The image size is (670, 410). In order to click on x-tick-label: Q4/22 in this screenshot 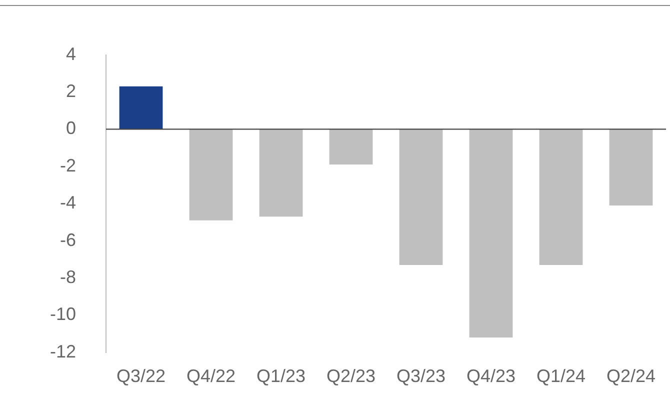, I will do `click(211, 376)`.